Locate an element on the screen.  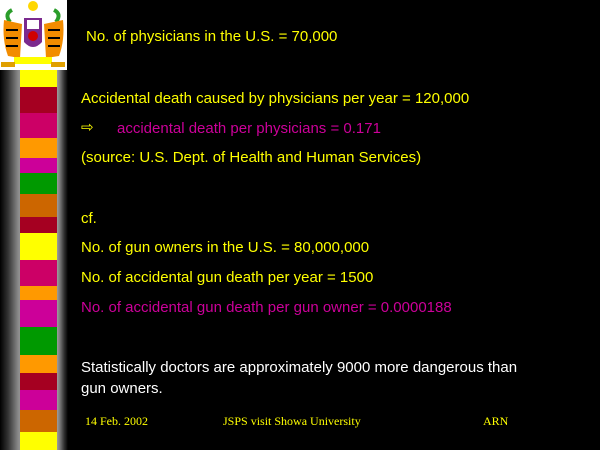
footer-author: ARN is located at coordinates (496, 421).